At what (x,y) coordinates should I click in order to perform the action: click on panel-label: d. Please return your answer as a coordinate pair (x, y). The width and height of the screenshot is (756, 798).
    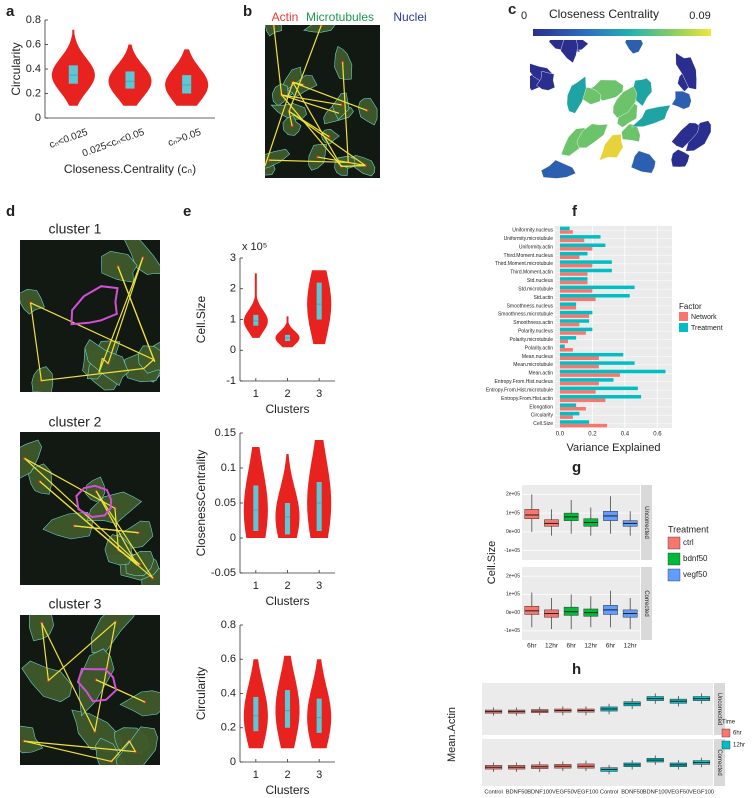
    Looking at the image, I should click on (10, 211).